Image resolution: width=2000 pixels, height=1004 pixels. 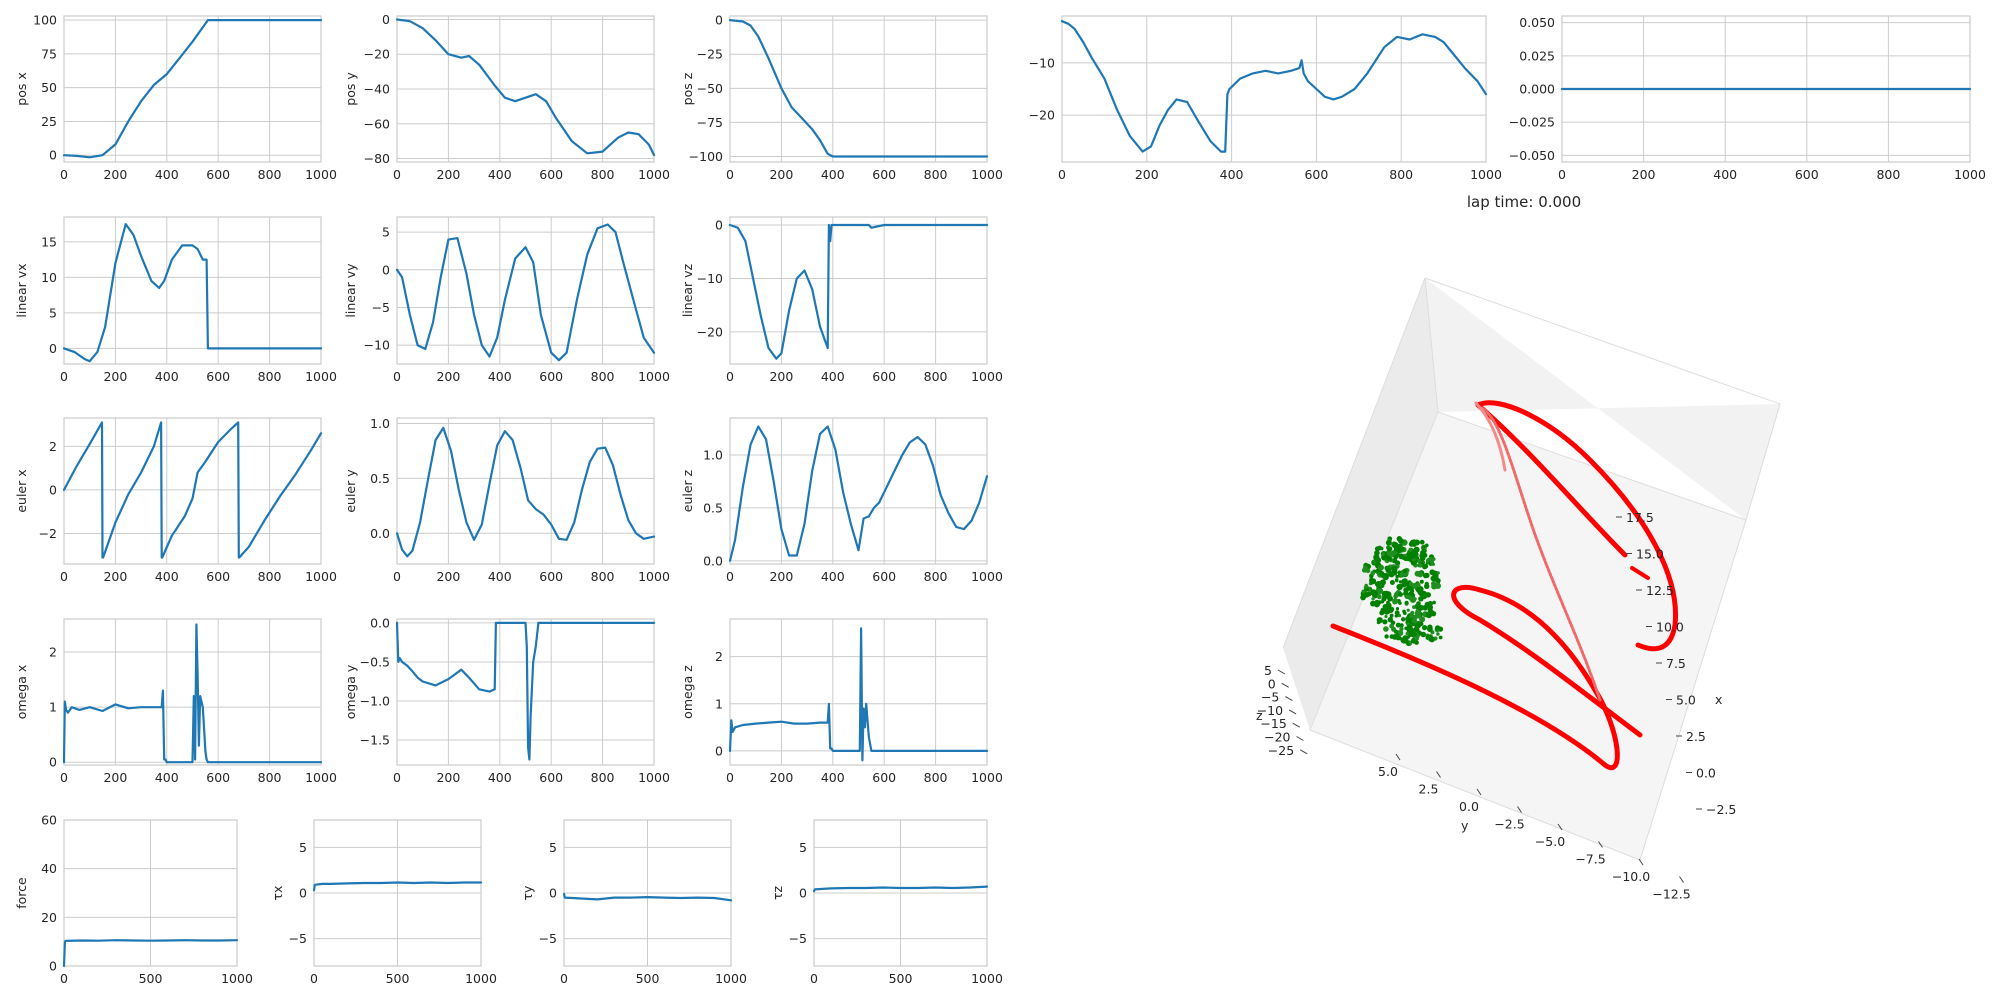 What do you see at coordinates (548, 938) in the screenshot?
I see `y-tick-label: −5` at bounding box center [548, 938].